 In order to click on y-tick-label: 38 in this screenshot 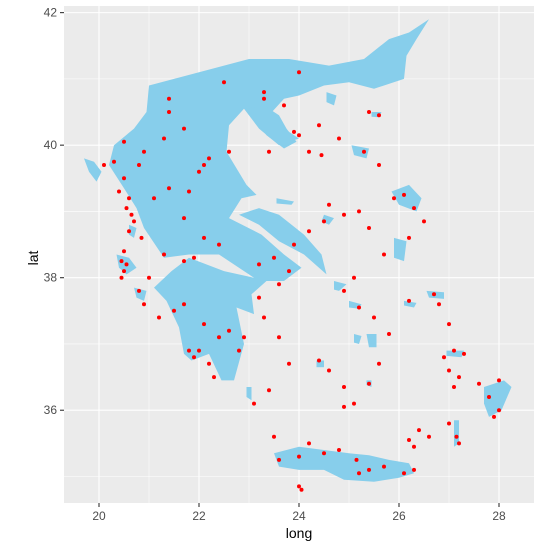, I will do `click(51, 278)`.